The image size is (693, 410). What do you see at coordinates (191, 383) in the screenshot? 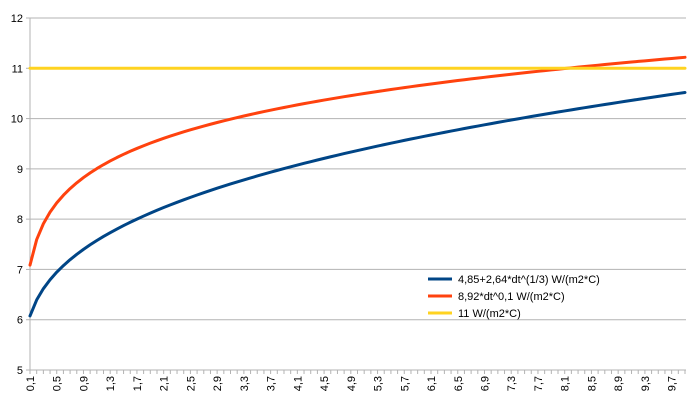
I see `x-tick-label: 2,5` at bounding box center [191, 383].